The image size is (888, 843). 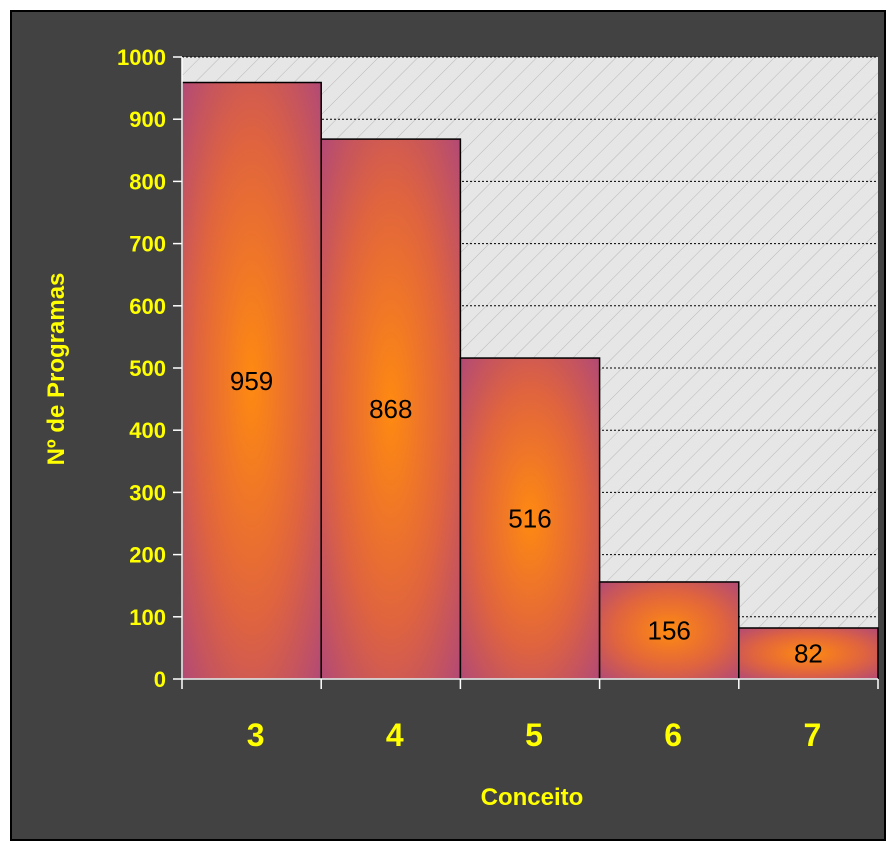 What do you see at coordinates (147, 306) in the screenshot?
I see `y-tick-label-600: 600` at bounding box center [147, 306].